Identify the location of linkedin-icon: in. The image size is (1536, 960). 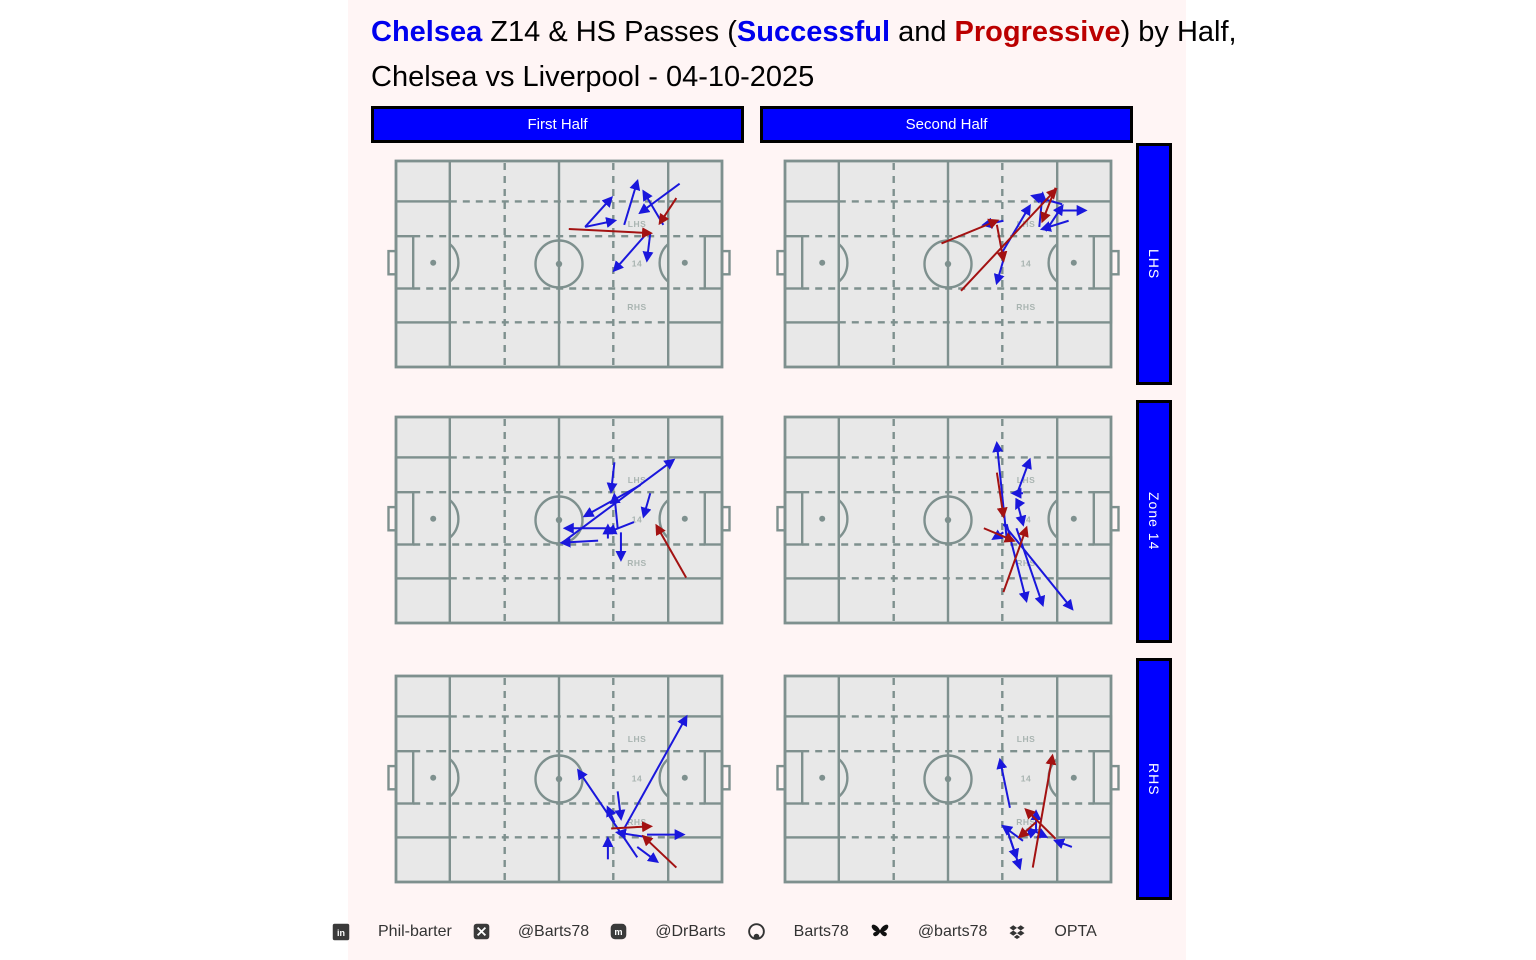
(341, 932).